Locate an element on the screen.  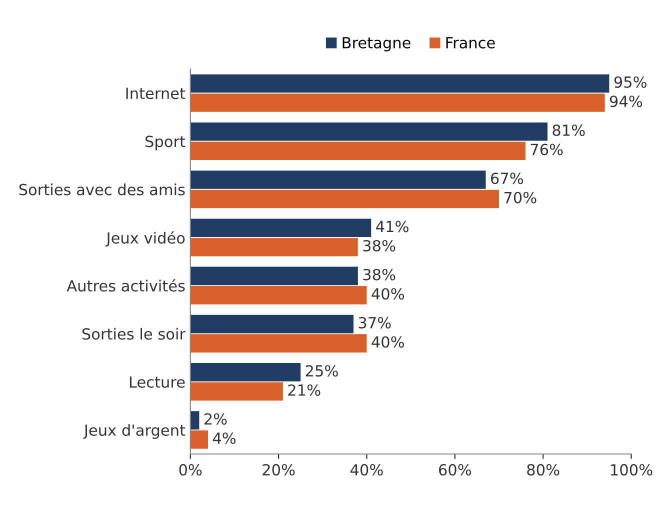
y-tick-label: Lecture is located at coordinates (157, 382).